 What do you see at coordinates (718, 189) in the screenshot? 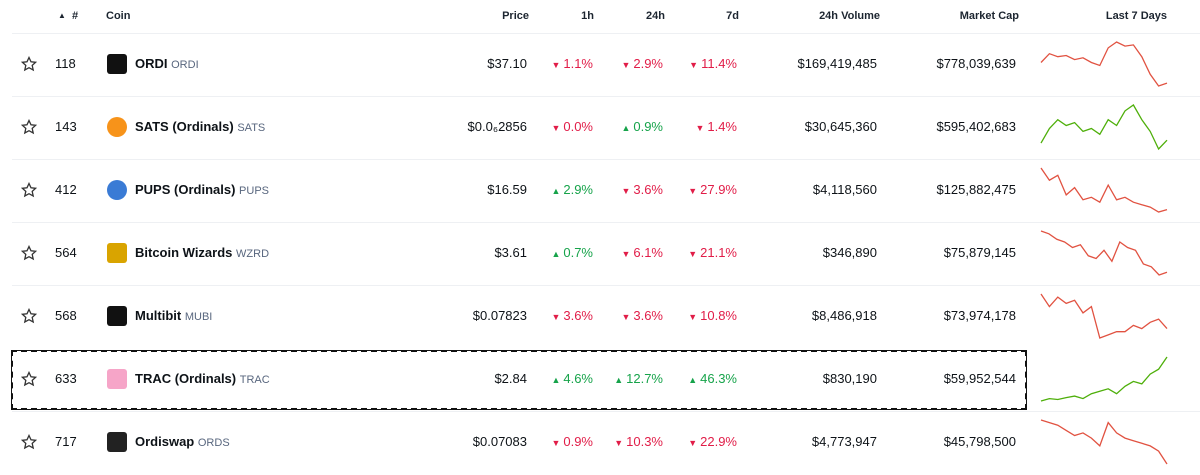
I see `change-text: 27.9%` at bounding box center [718, 189].